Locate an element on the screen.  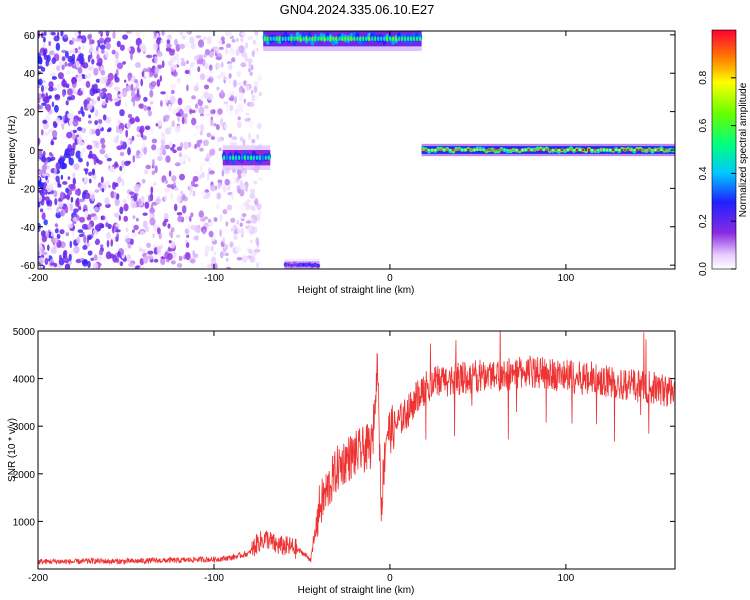
heatmap-y-tick-label: 0 is located at coordinates (32, 151).